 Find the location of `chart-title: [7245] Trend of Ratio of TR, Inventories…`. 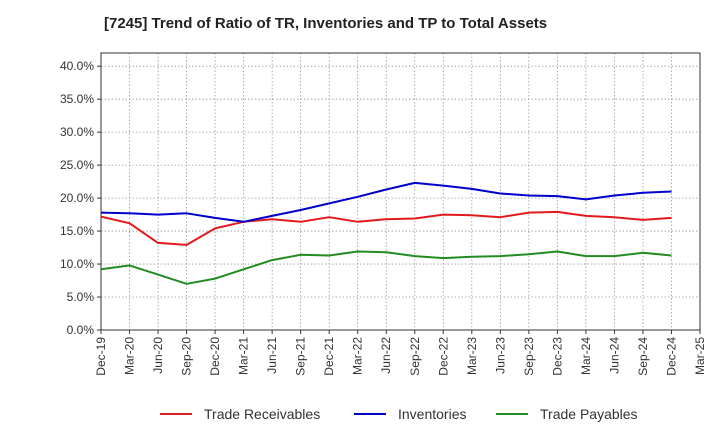

chart-title: [7245] Trend of Ratio of TR, Inventories… is located at coordinates (326, 23).